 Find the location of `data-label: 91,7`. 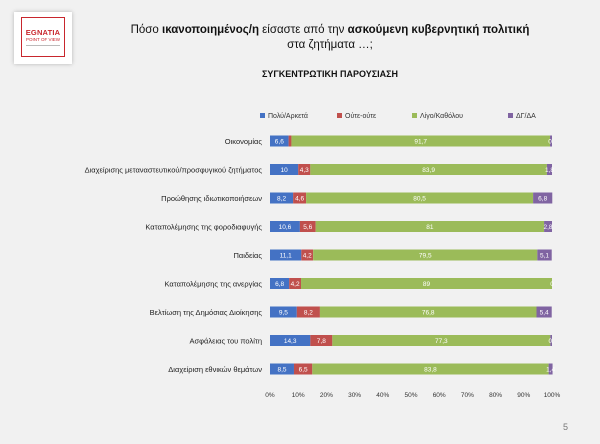

data-label: 91,7 is located at coordinates (420, 142).